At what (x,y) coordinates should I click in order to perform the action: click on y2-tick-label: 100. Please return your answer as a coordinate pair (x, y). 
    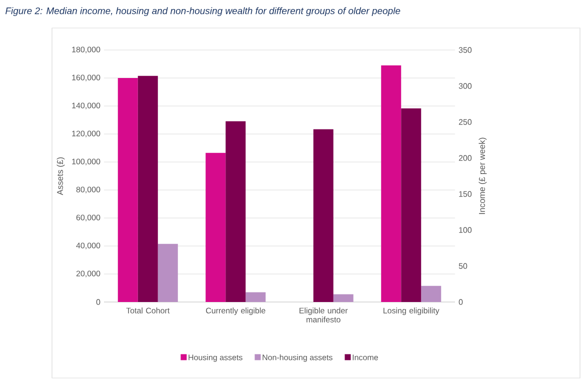
    Looking at the image, I should click on (465, 230).